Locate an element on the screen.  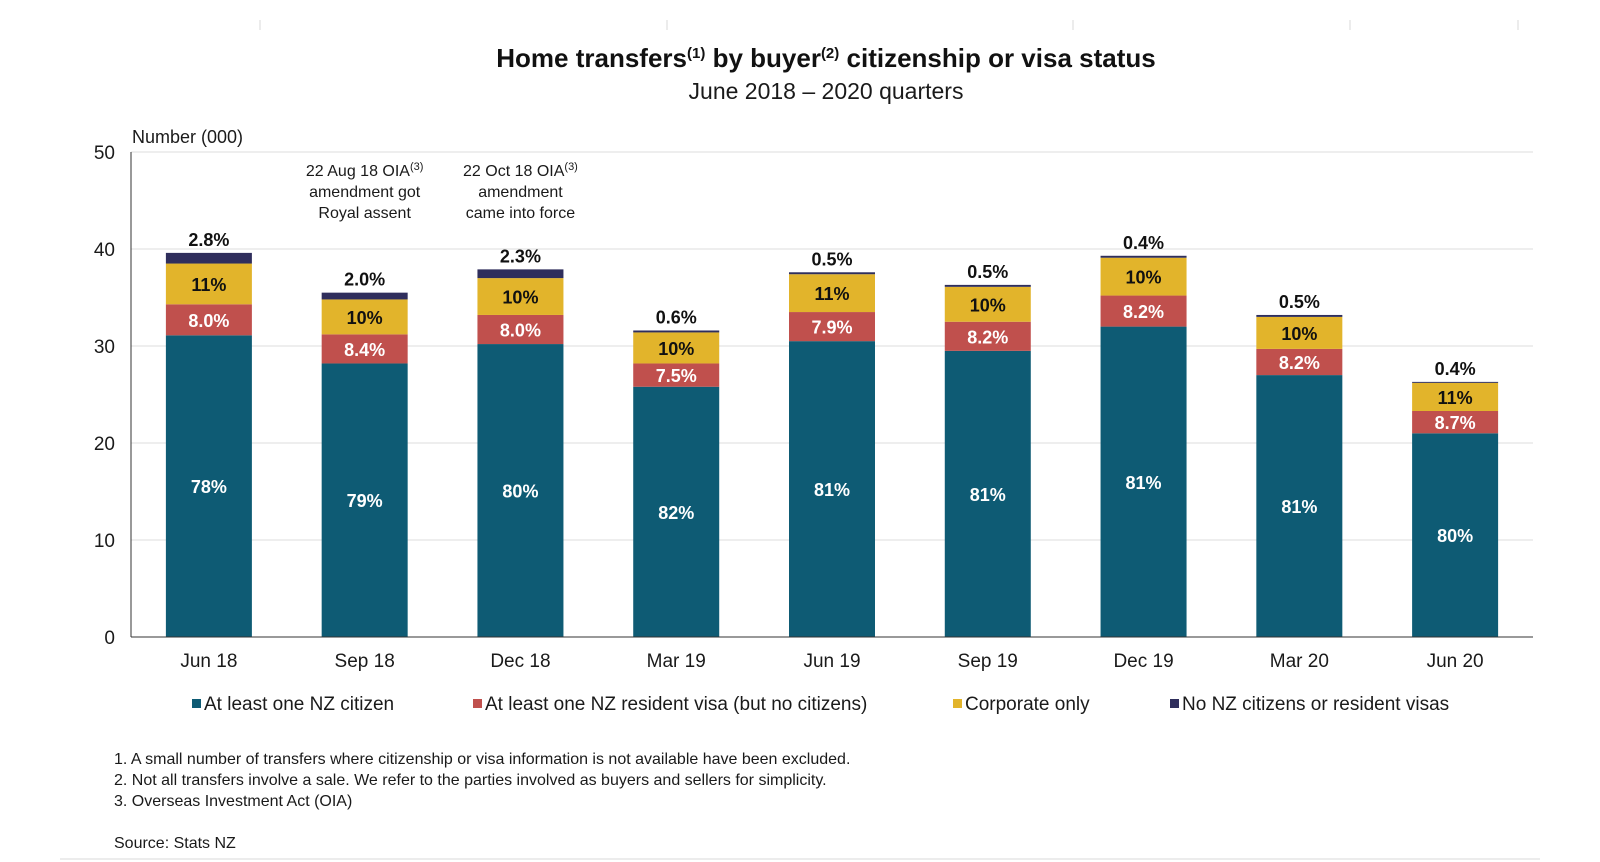
data-label-mar-19-no-nz-citizens-or-resident-visas: 0.6% is located at coordinates (676, 317).